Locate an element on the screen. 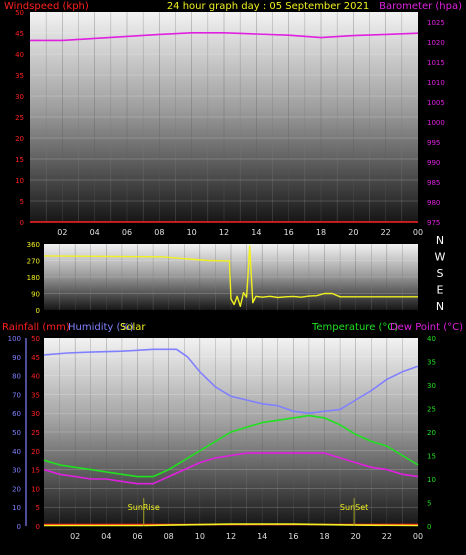 The width and height of the screenshot is (466, 555). rainfall-tick-label: 25 is located at coordinates (35, 433).